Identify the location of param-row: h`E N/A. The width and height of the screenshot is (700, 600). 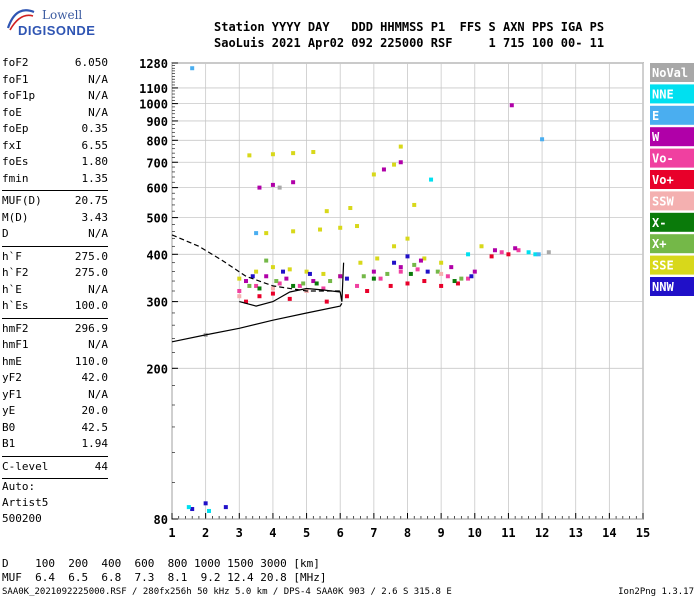
(55, 291).